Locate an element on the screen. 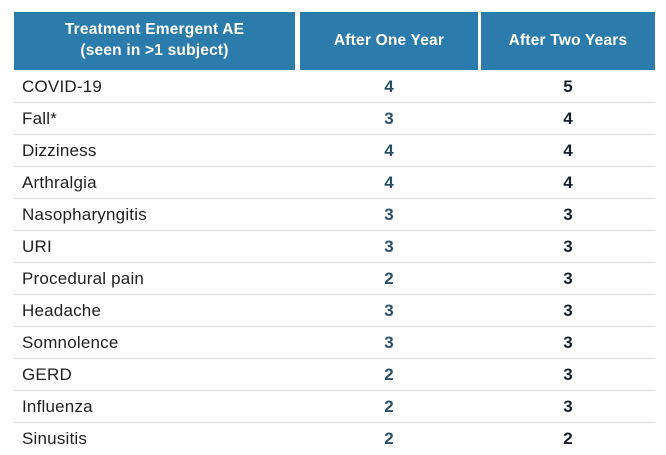 Image resolution: width=666 pixels, height=455 pixels. header-title-line-2: (seen in >1 subject) is located at coordinates (154, 50).